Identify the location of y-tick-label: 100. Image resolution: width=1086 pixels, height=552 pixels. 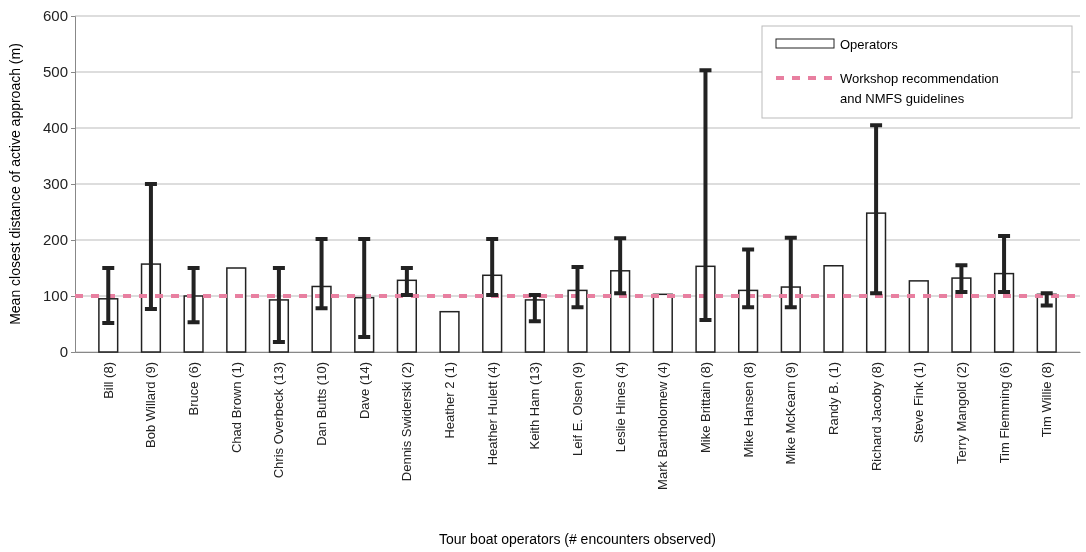
(55, 296).